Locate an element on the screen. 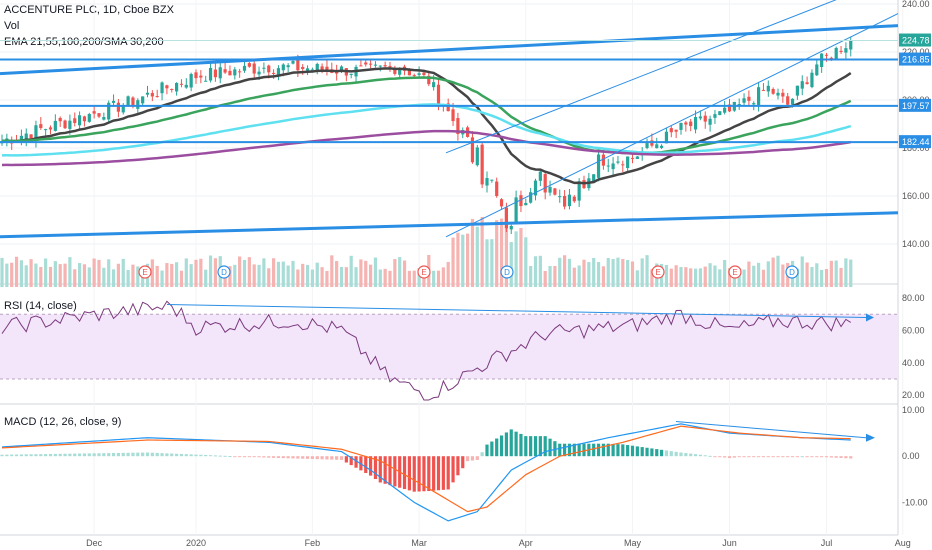 The height and width of the screenshot is (550, 932). x-tick-label: Dec is located at coordinates (94, 543).